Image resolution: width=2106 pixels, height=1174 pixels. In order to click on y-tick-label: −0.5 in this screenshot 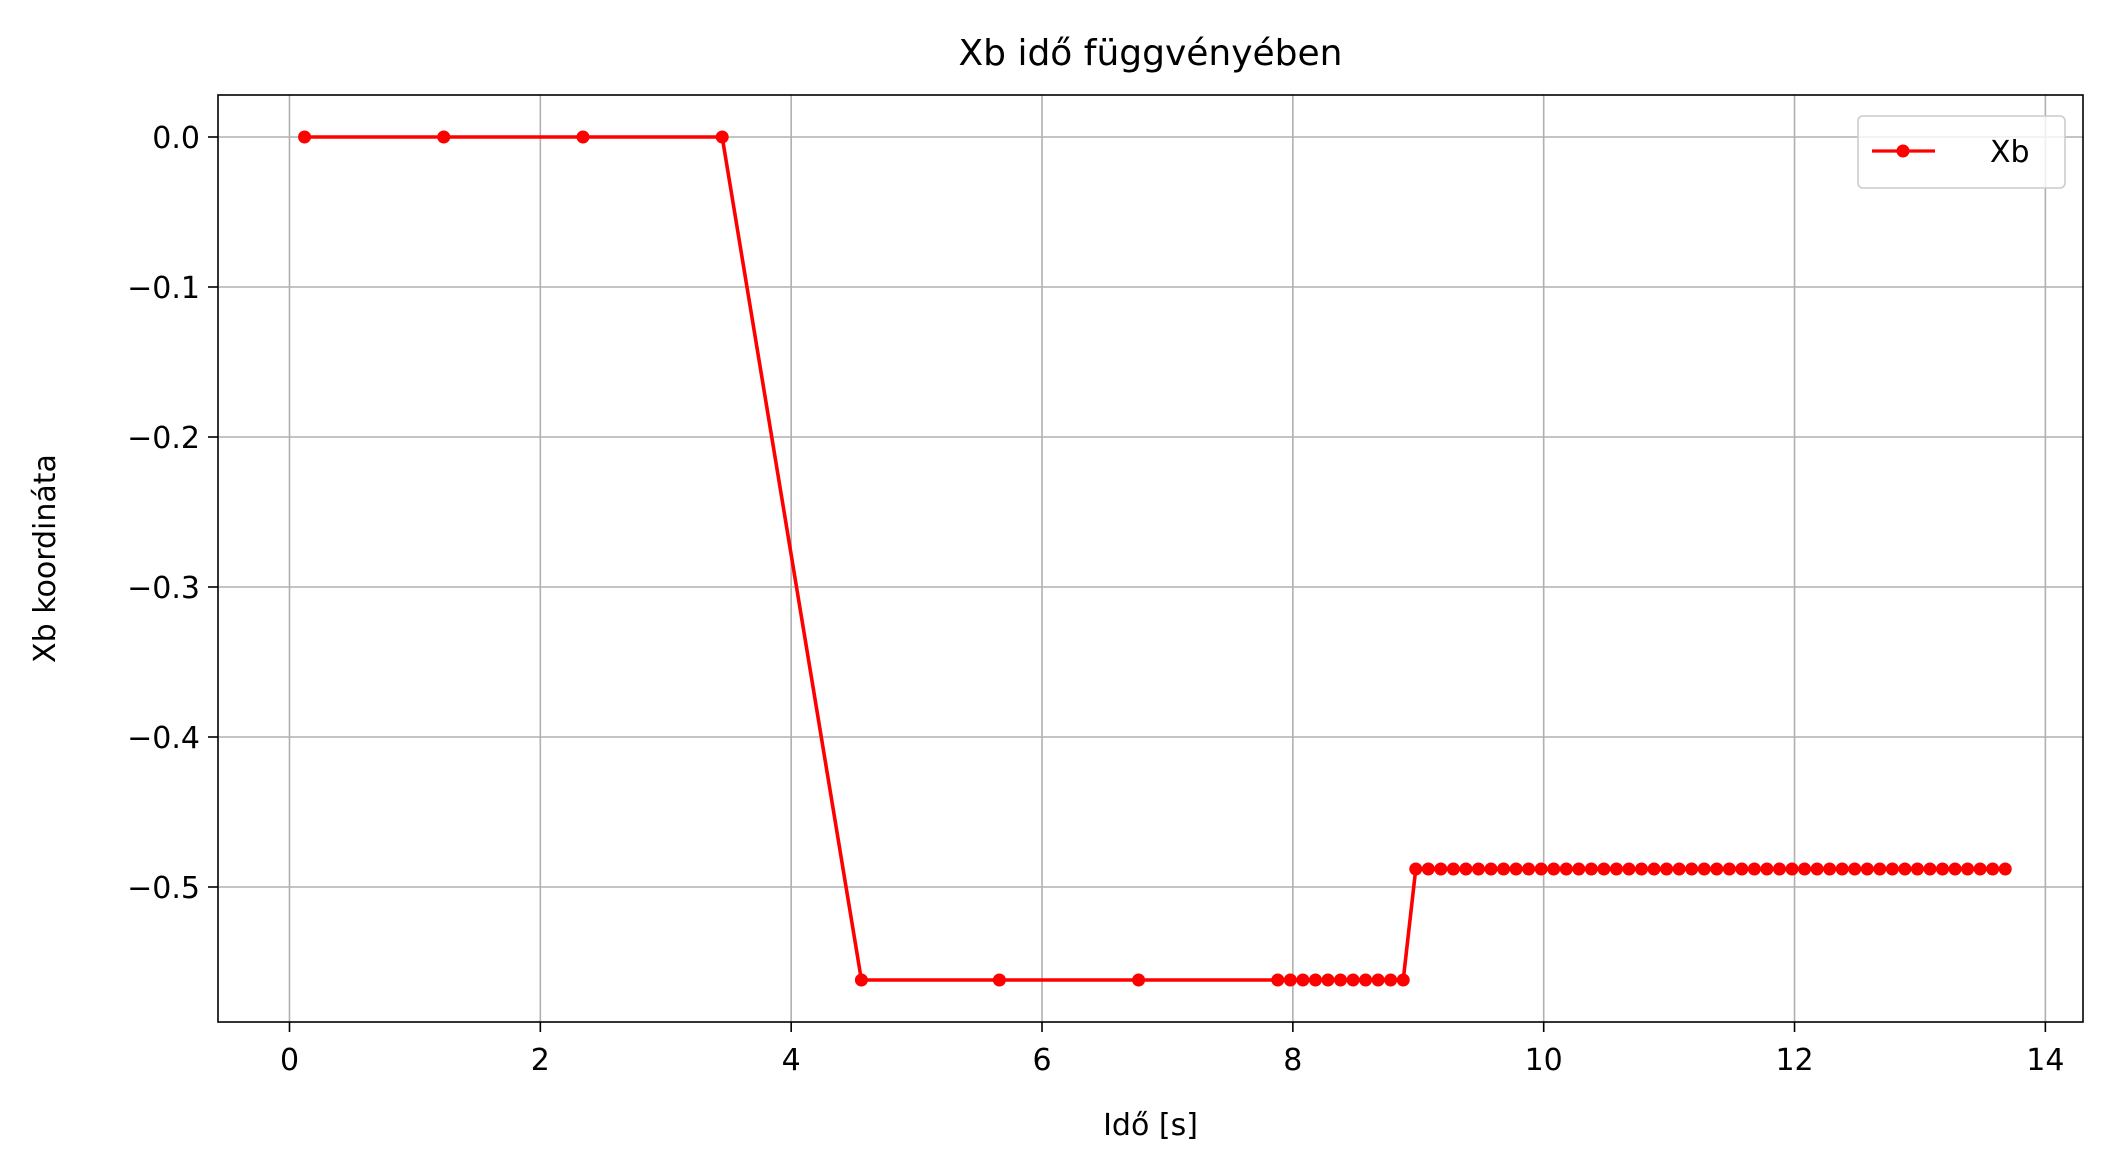, I will do `click(163, 888)`.